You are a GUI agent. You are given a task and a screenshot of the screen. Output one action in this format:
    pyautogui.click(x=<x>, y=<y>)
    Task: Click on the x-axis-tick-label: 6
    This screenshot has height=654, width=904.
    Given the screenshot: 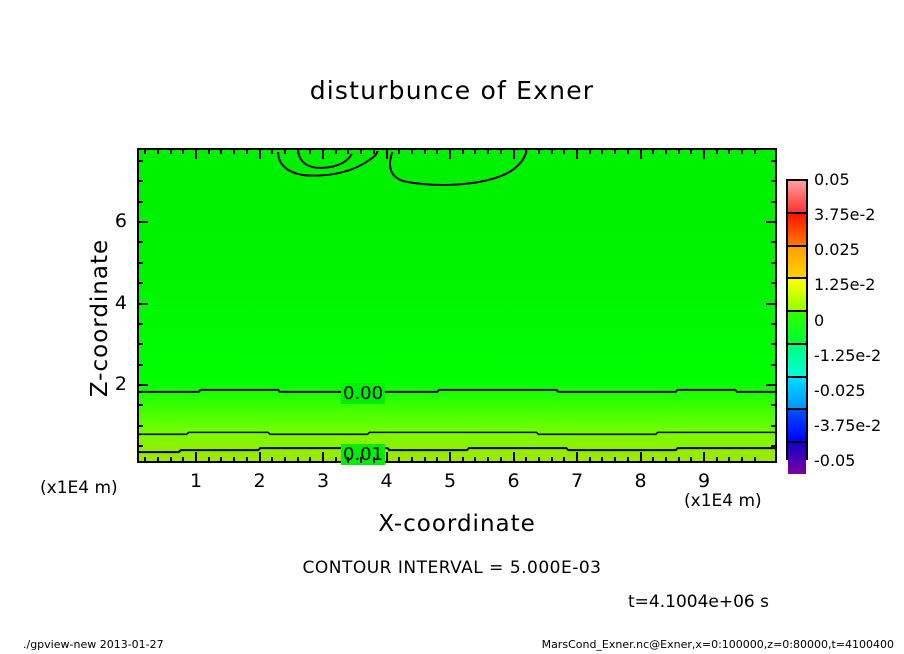 What is the action you would take?
    pyautogui.click(x=513, y=481)
    